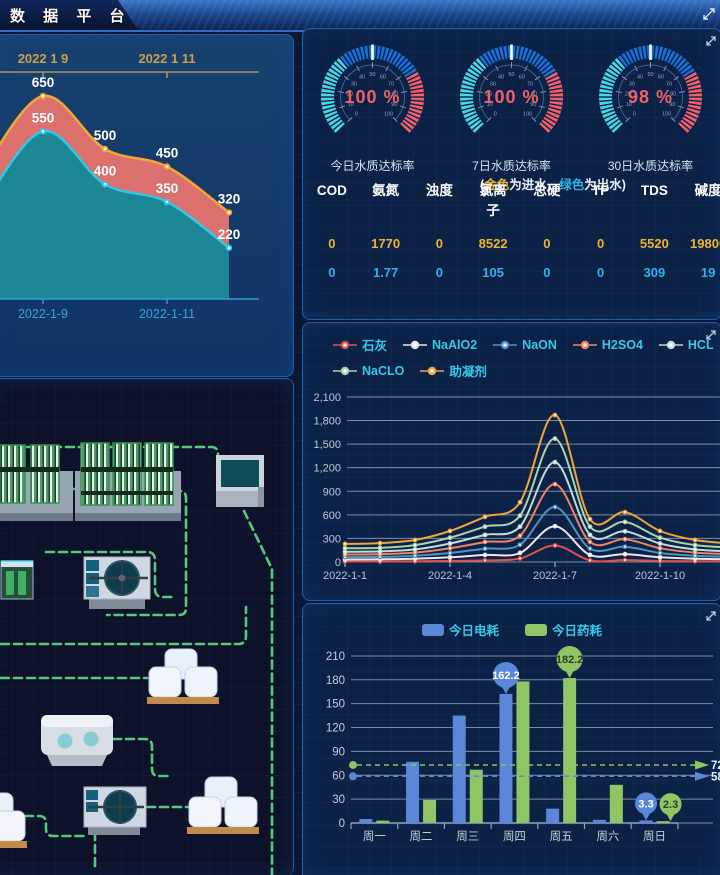 The height and width of the screenshot is (875, 720). What do you see at coordinates (527, 114) in the screenshot?
I see `gauge-scale-number: 100` at bounding box center [527, 114].